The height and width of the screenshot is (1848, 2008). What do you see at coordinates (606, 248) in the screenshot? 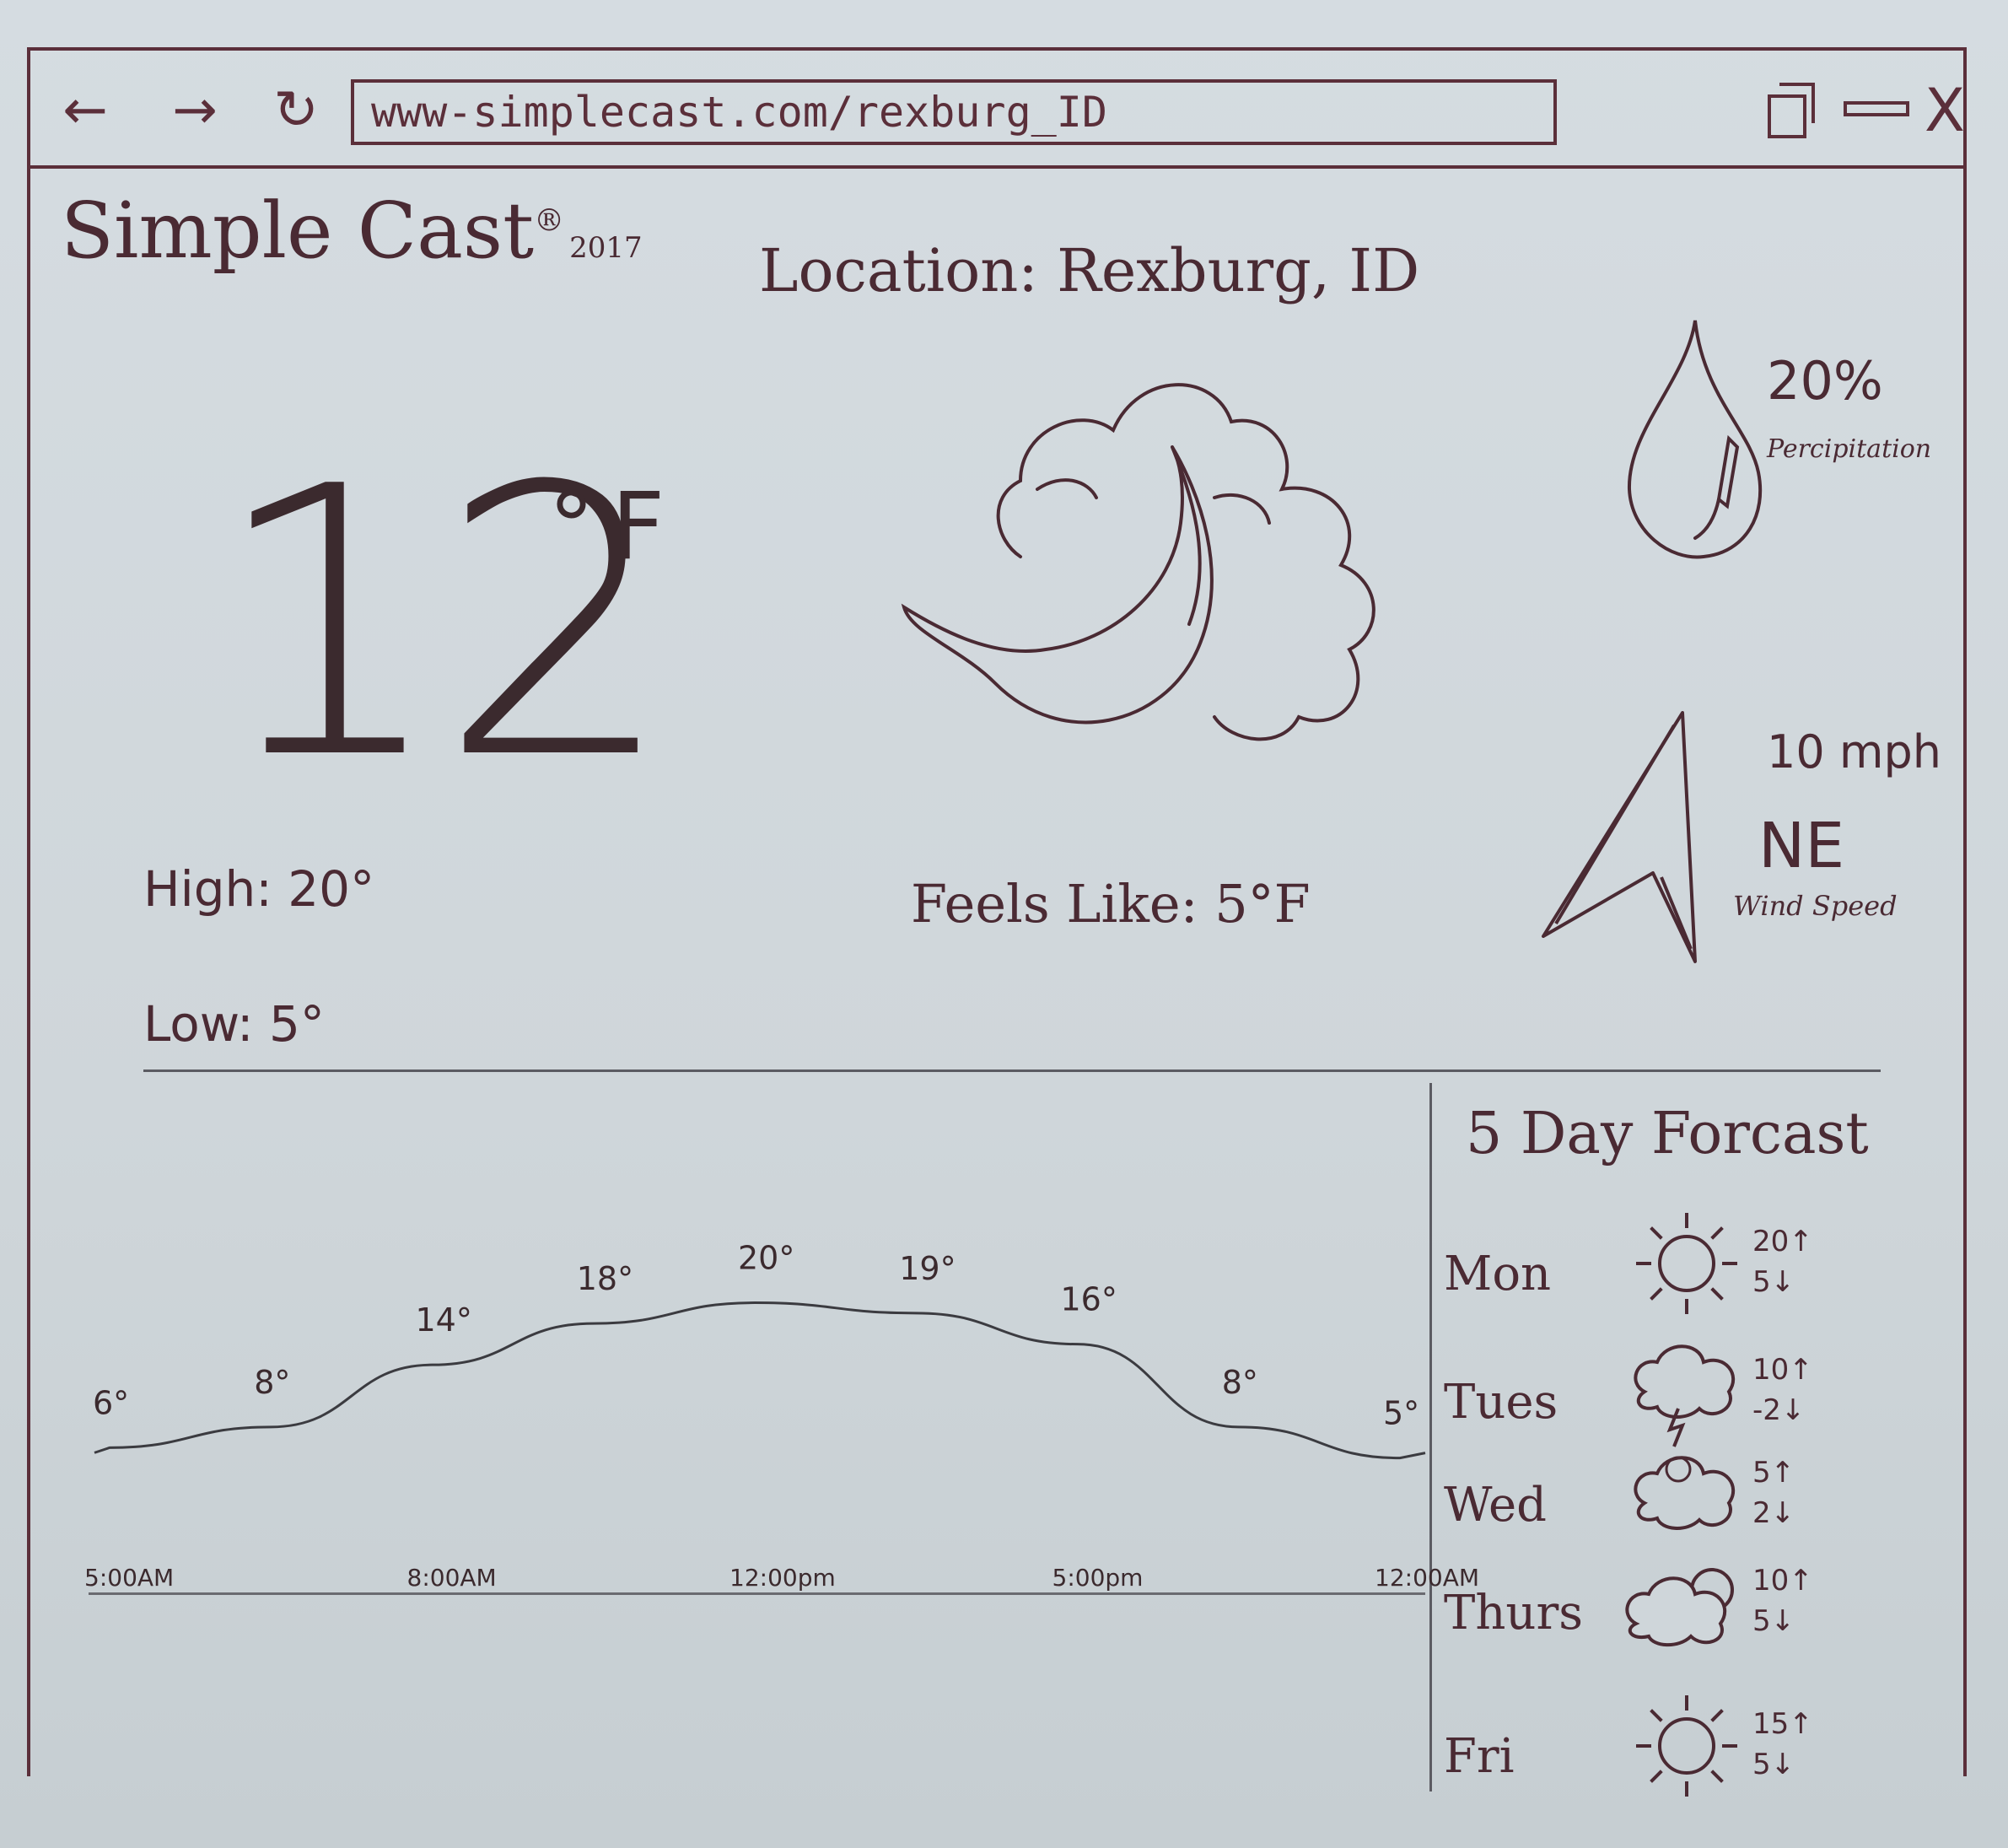
I see `logo-year: 2017` at bounding box center [606, 248].